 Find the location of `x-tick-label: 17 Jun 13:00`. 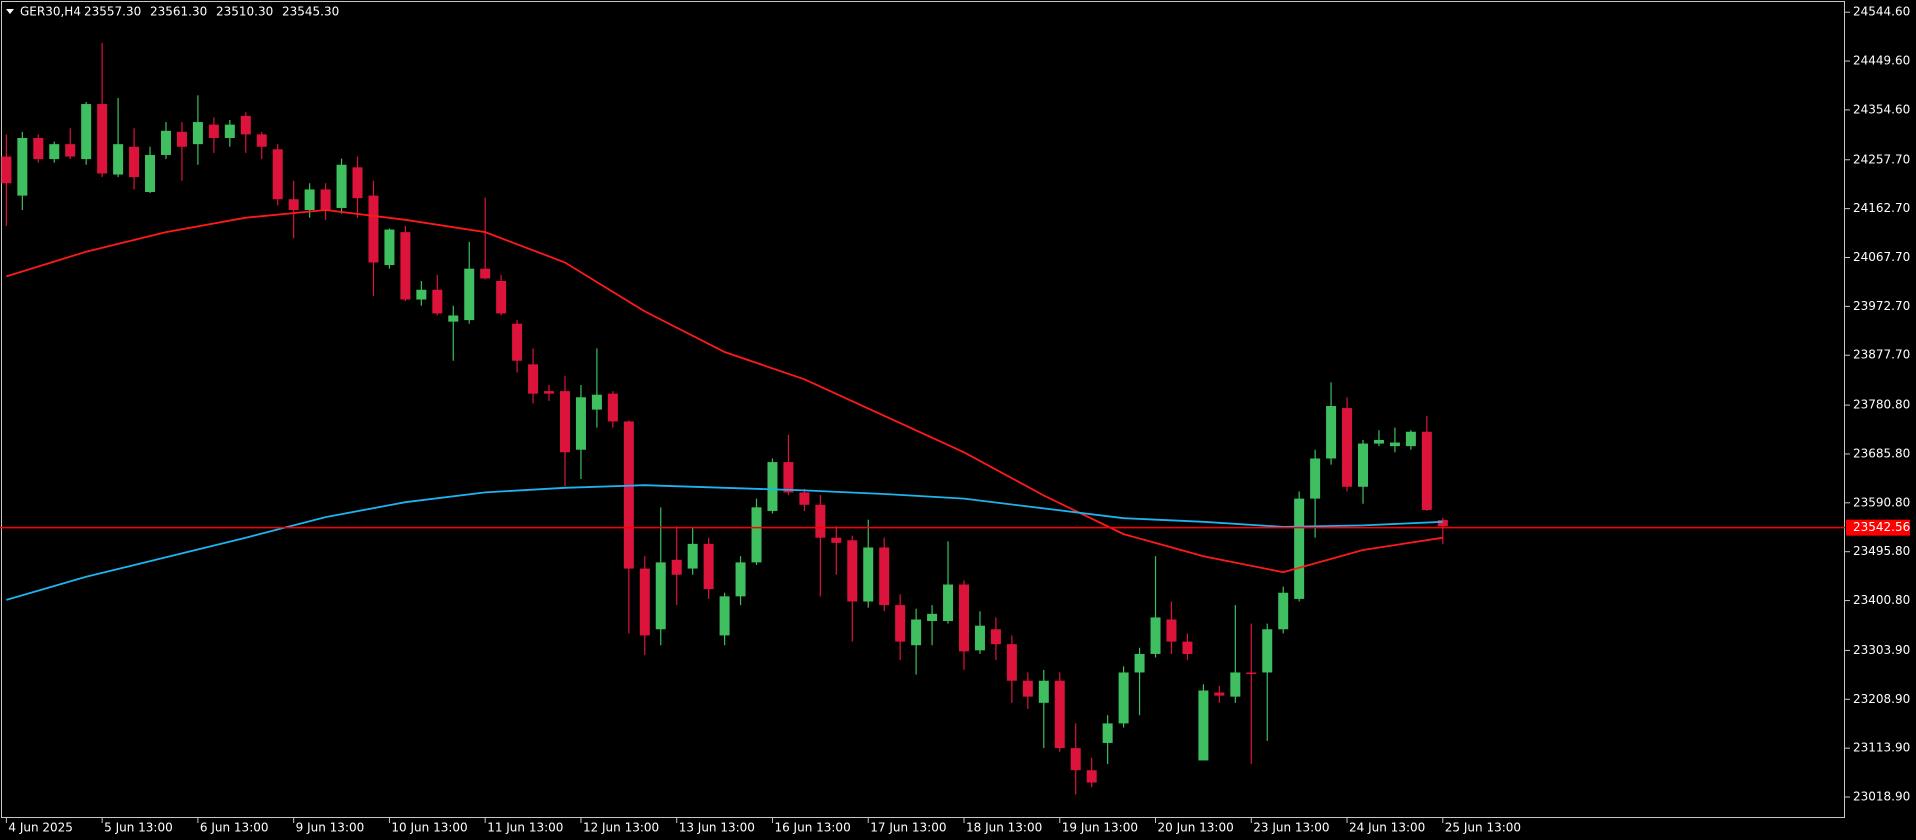

x-tick-label: 17 Jun 13:00 is located at coordinates (908, 828).